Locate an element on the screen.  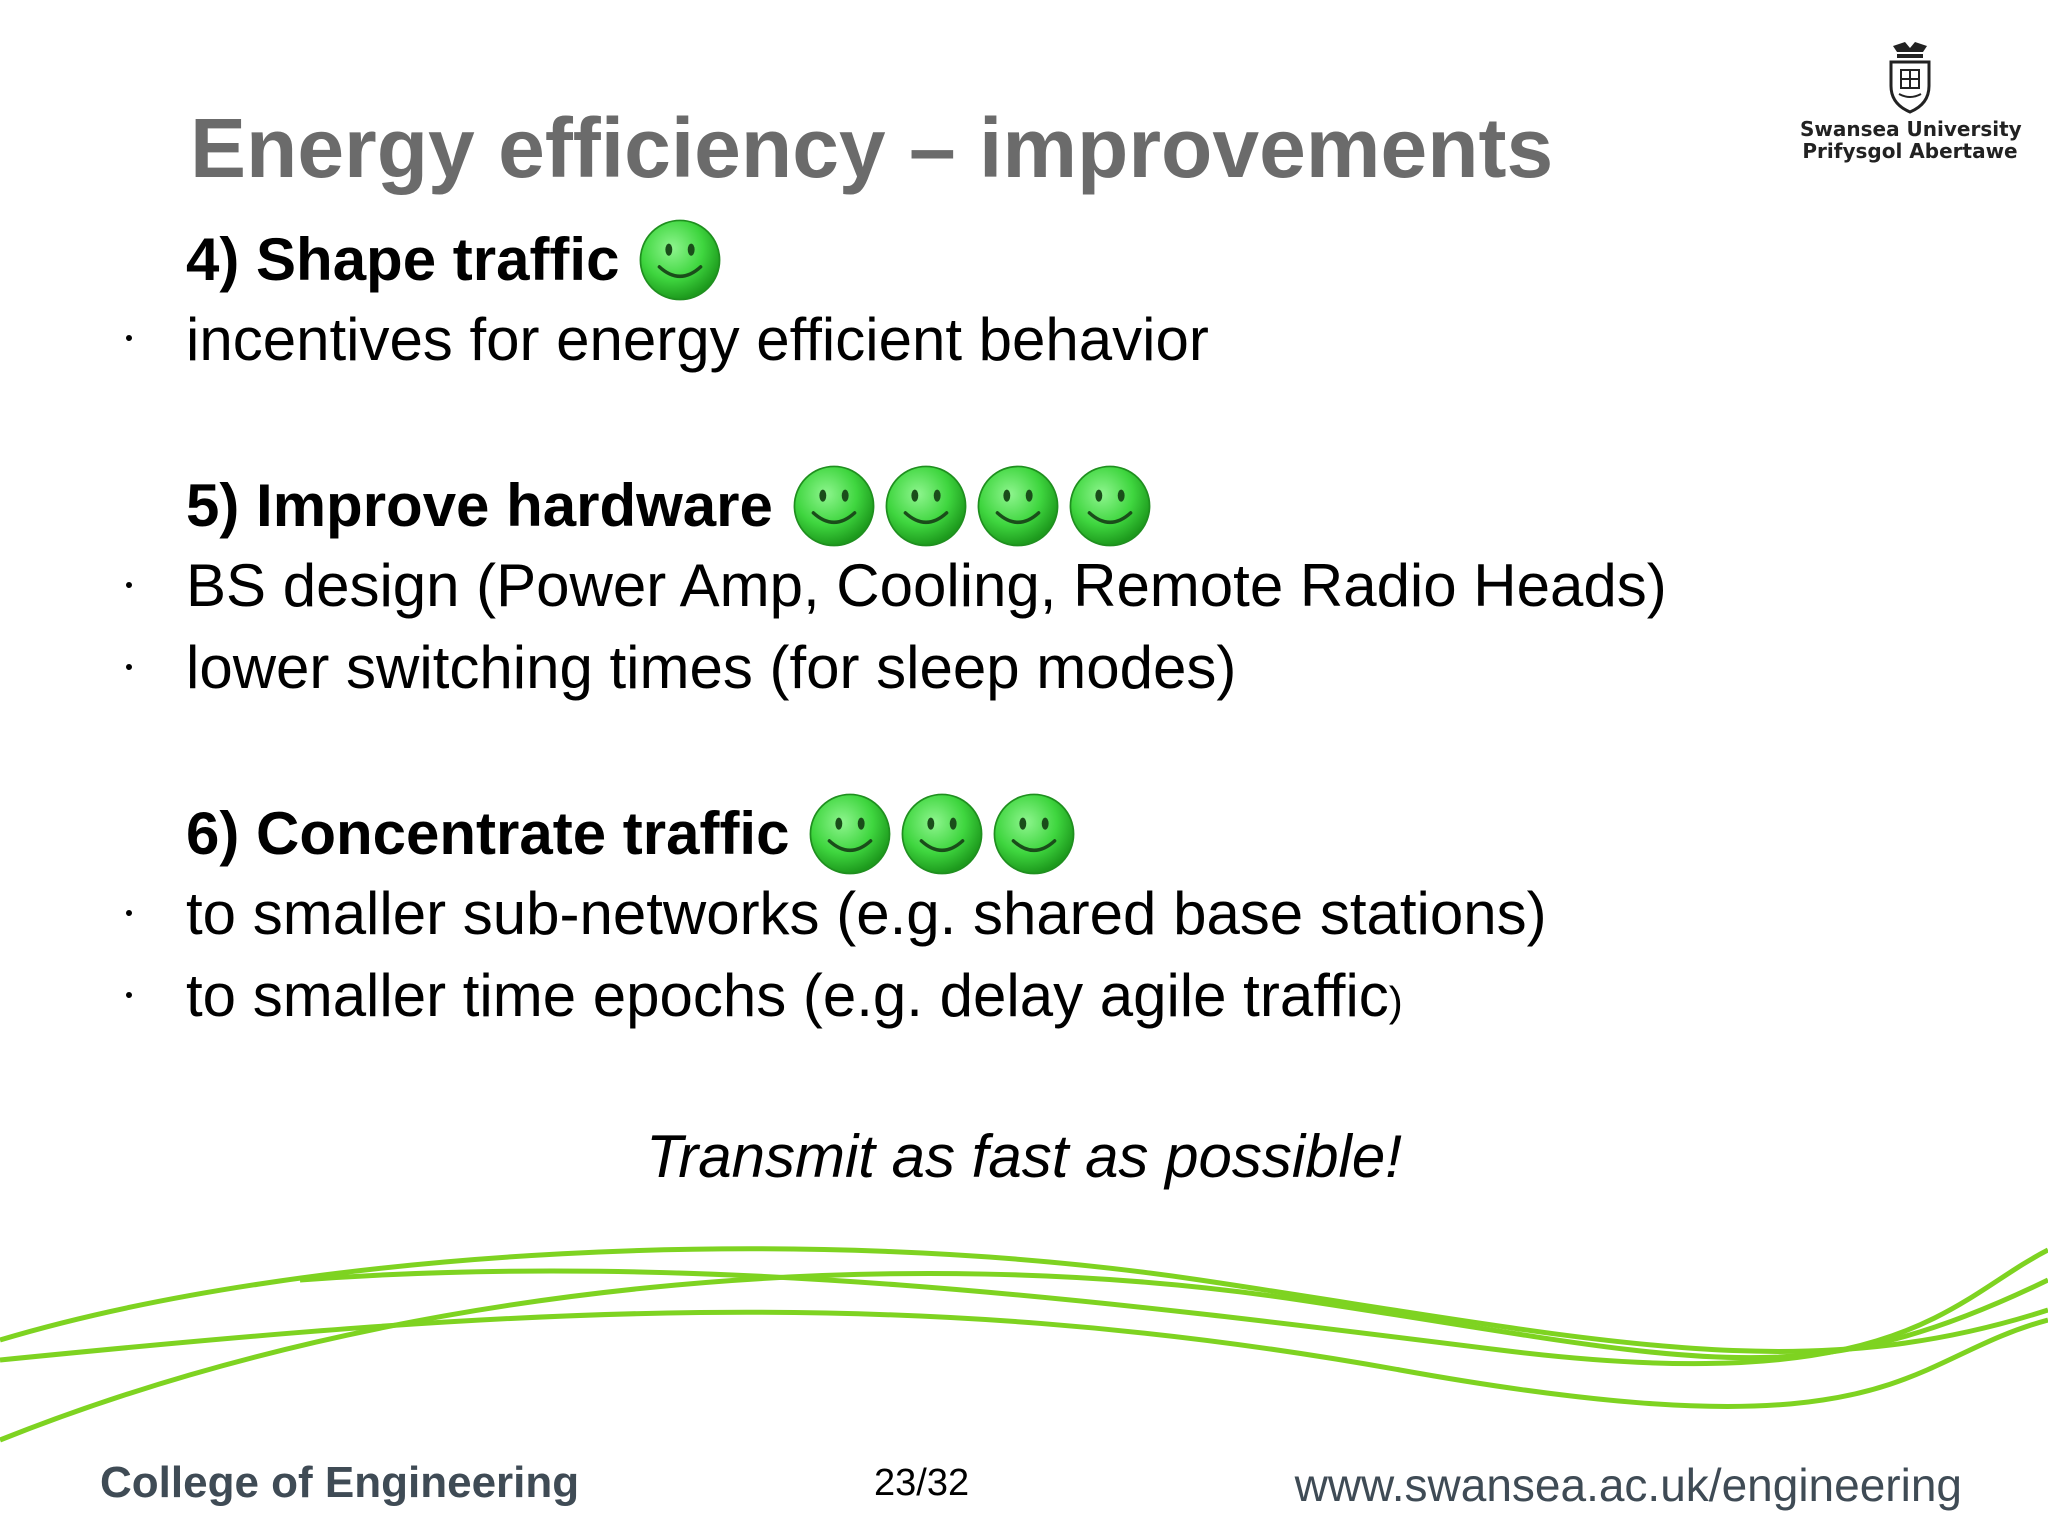
slide-title: Energy efficiency – improvements is located at coordinates (872, 148).